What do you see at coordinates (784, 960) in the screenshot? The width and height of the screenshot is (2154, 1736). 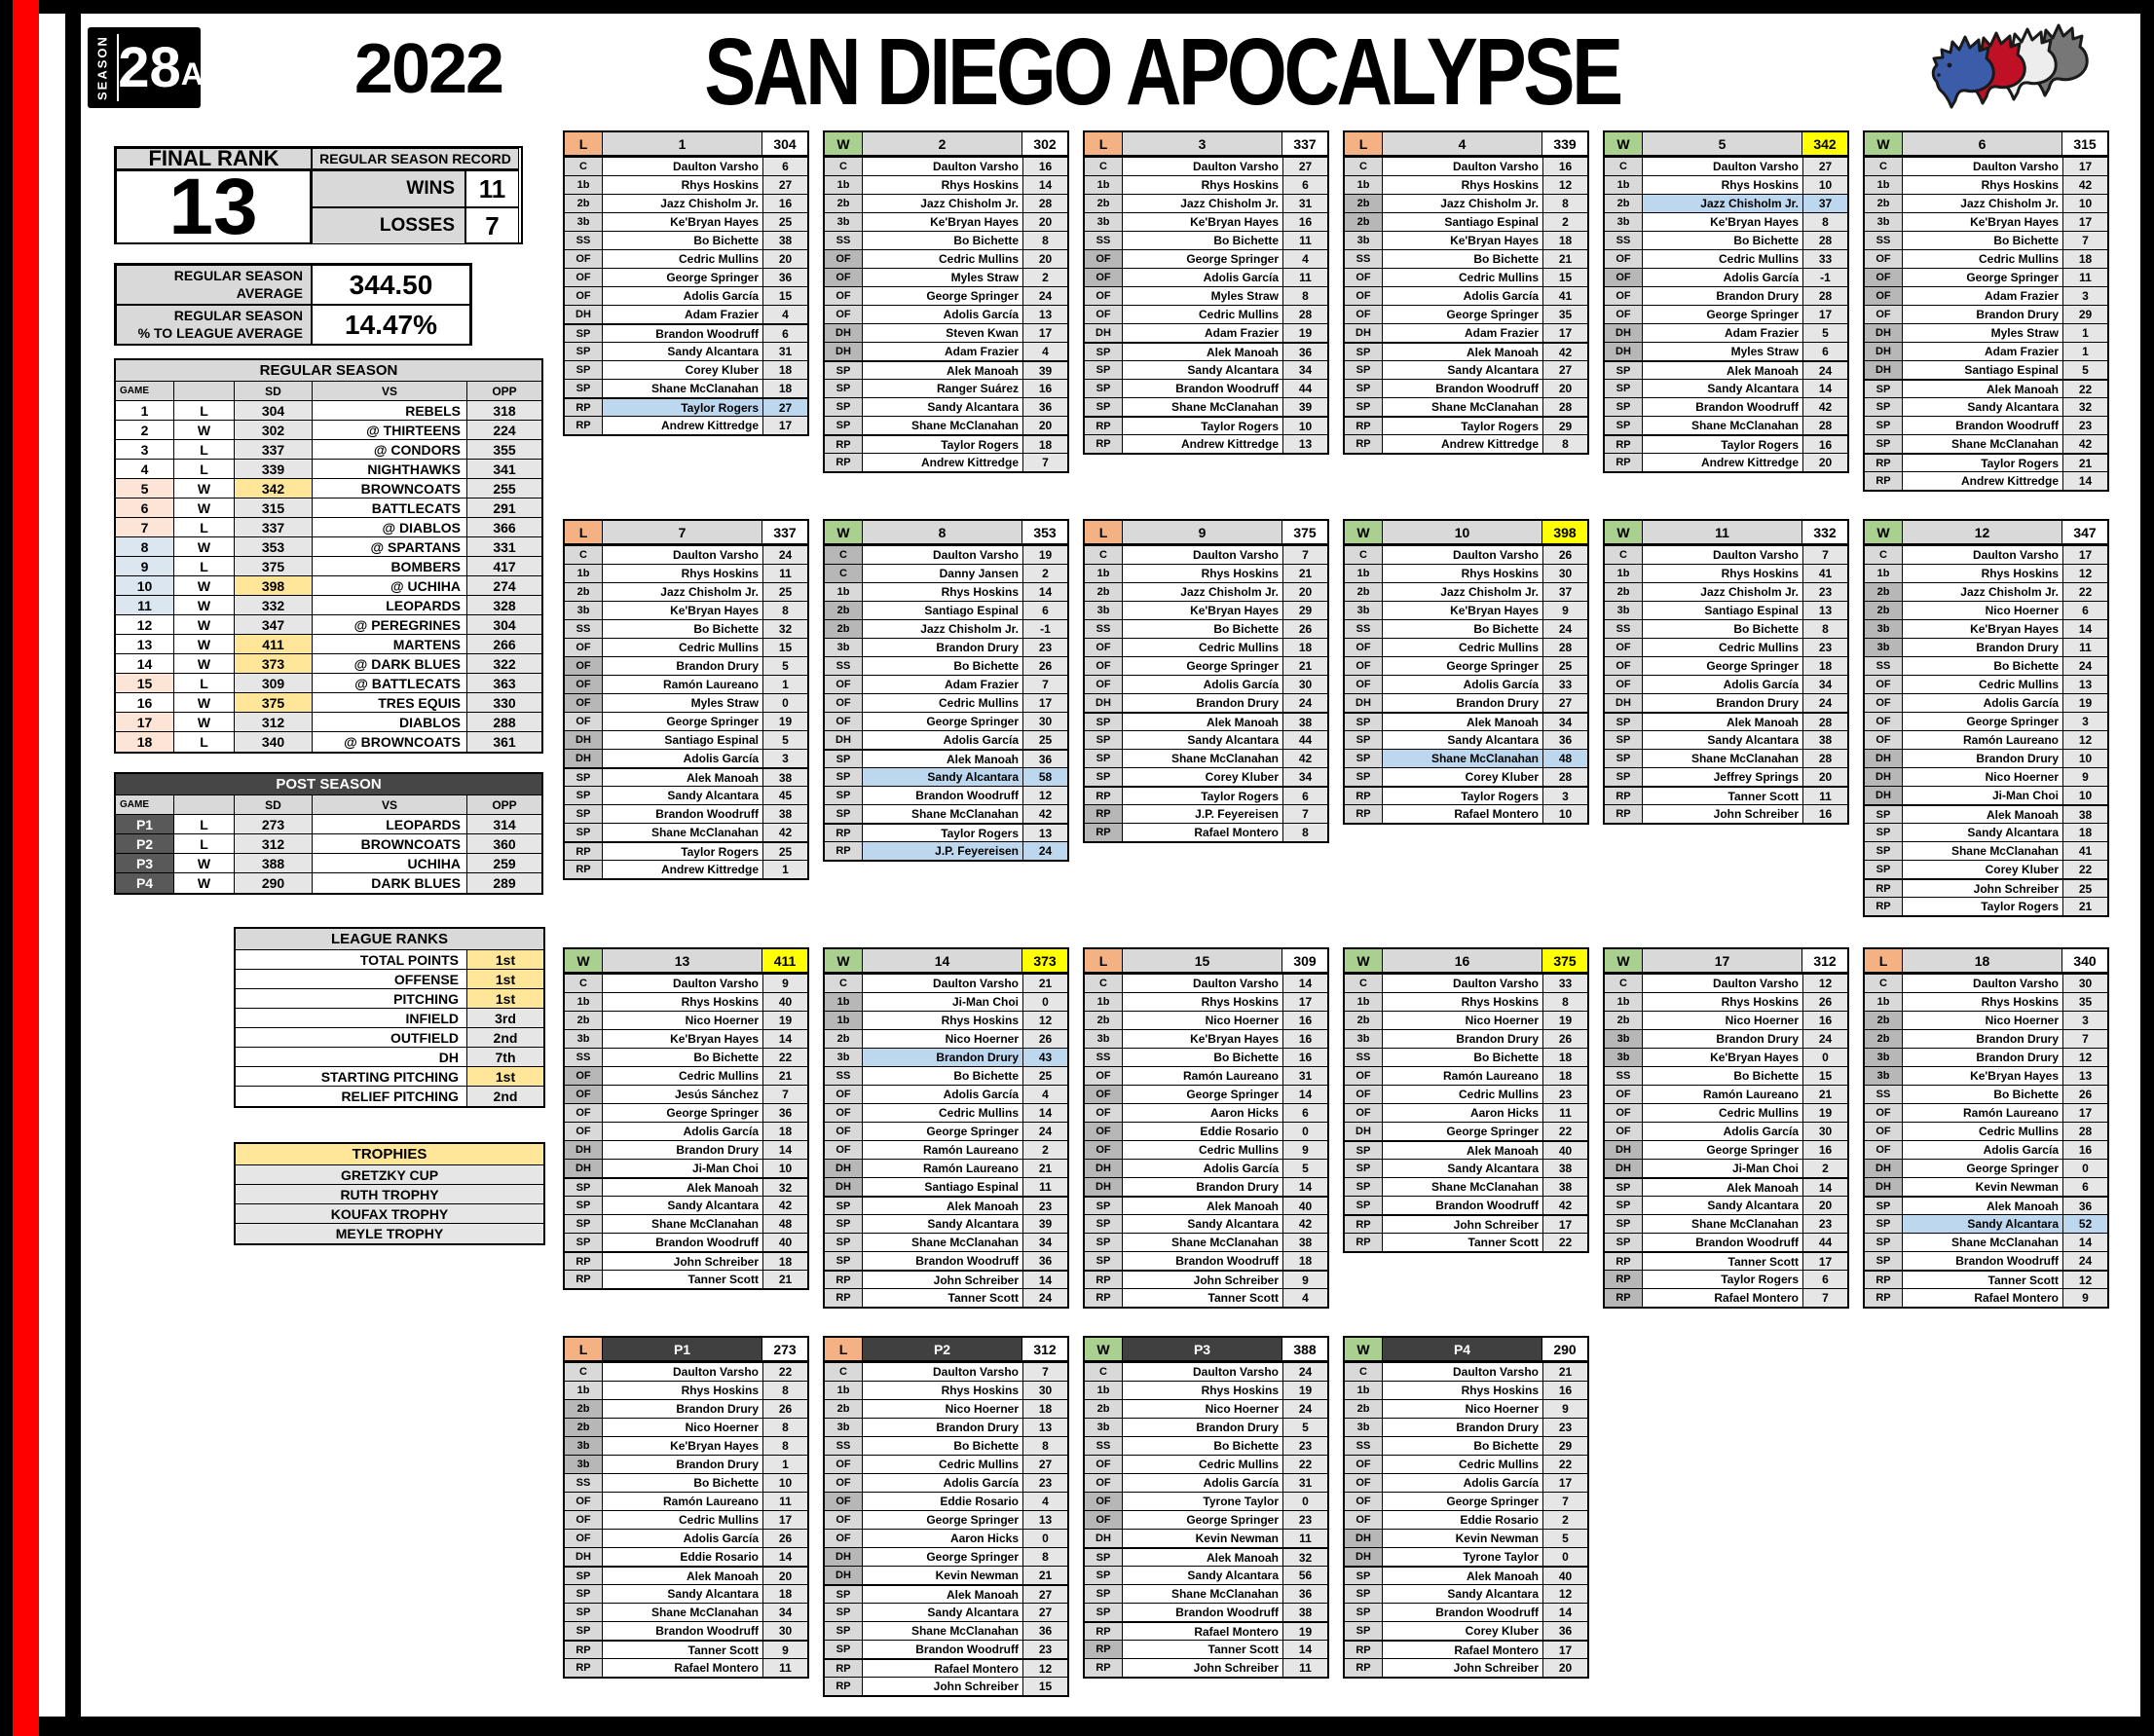 I see `game-total-cell: 411` at bounding box center [784, 960].